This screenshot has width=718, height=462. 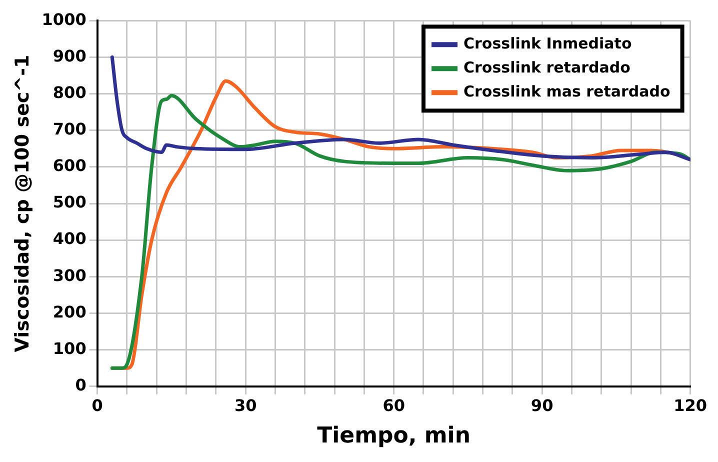 I want to click on x-tick-label: 30, so click(x=245, y=406).